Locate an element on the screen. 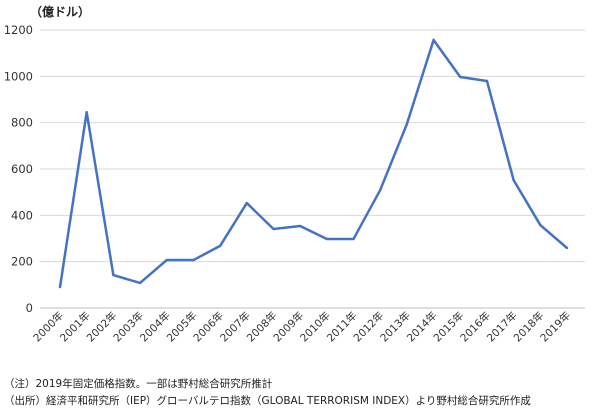 The image size is (600, 411). y-tick-label: 1200 is located at coordinates (18, 30).